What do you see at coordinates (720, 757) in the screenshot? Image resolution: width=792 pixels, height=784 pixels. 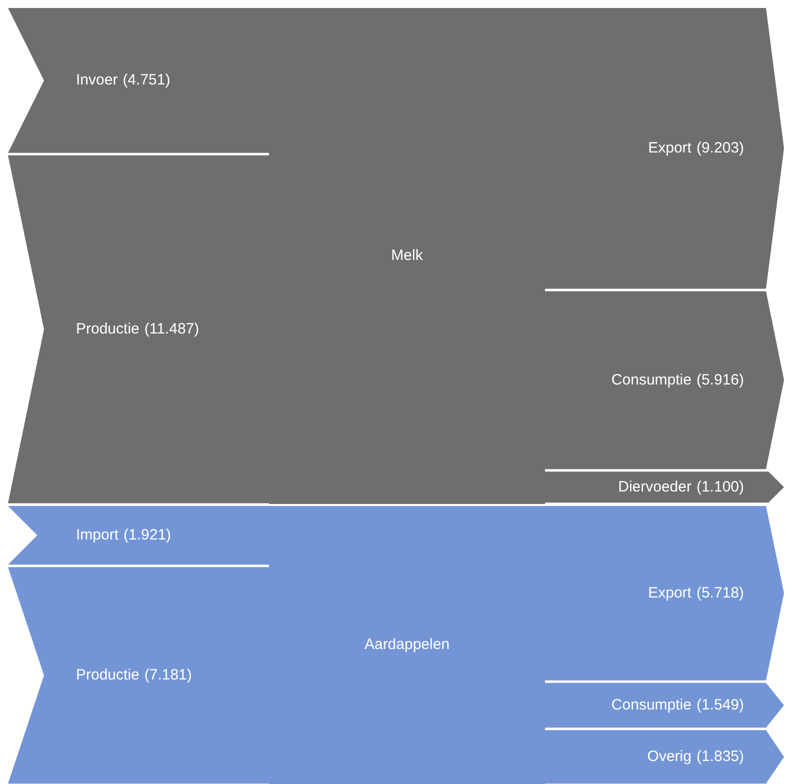 I see `data-label: (1.835)` at bounding box center [720, 757].